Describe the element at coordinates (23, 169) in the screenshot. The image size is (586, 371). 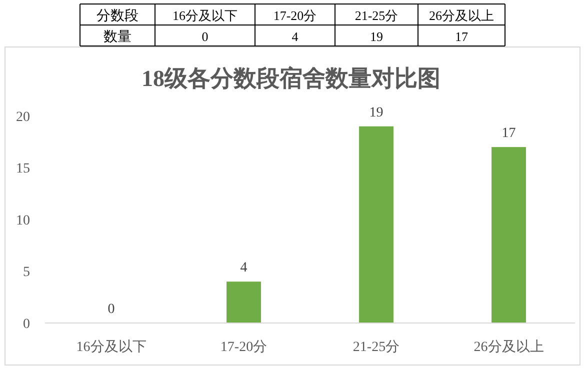
I see `y-tick-label: 15` at that location.